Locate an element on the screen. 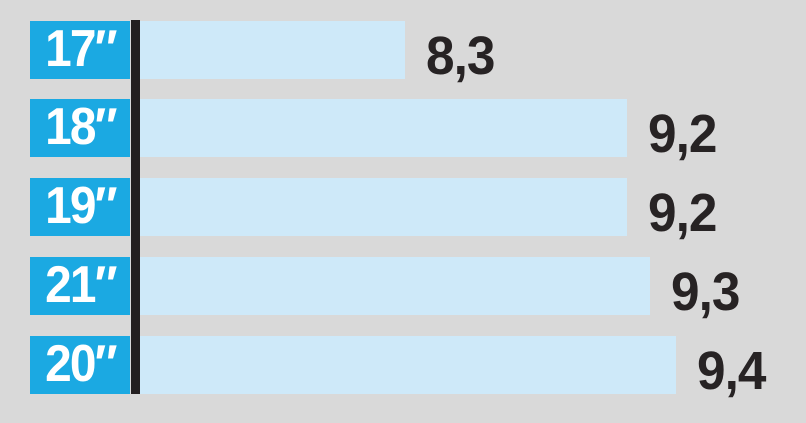 This screenshot has width=806, height=423. bar-row: 21″ 9,3 is located at coordinates (403, 288).